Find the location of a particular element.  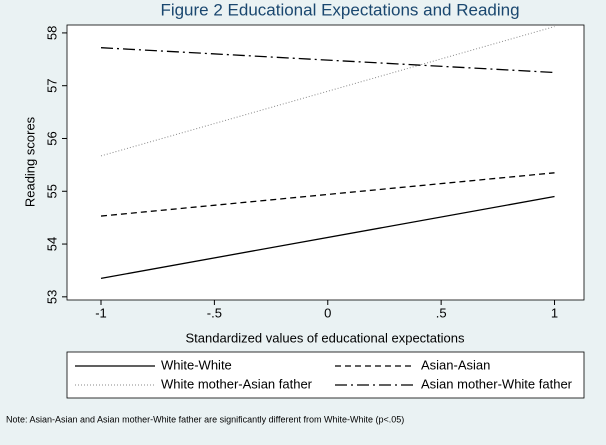

y-tick-label: 55 is located at coordinates (51, 191).